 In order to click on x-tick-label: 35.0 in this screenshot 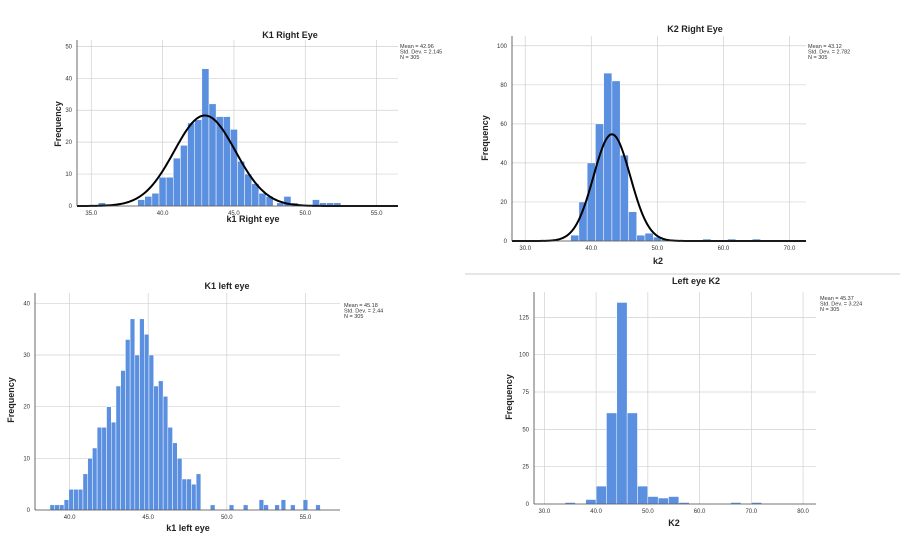, I will do `click(91, 214)`.